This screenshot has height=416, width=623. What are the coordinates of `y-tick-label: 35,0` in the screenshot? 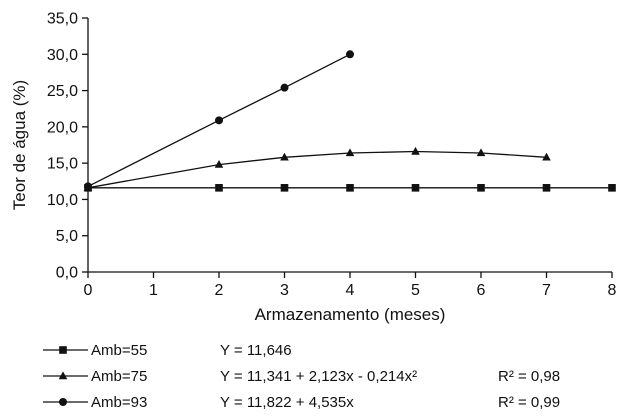 It's located at (62, 19).